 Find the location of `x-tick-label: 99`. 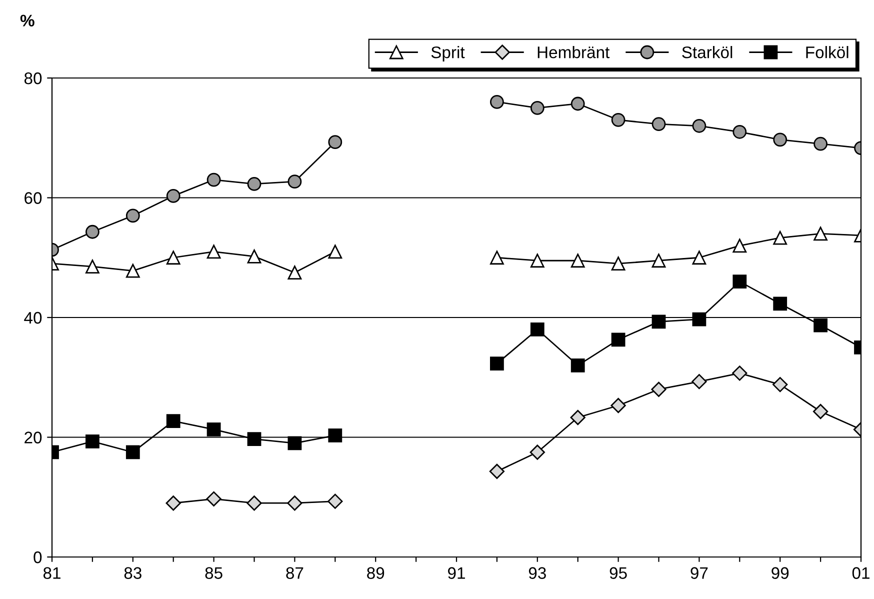

x-tick-label: 99 is located at coordinates (780, 573).